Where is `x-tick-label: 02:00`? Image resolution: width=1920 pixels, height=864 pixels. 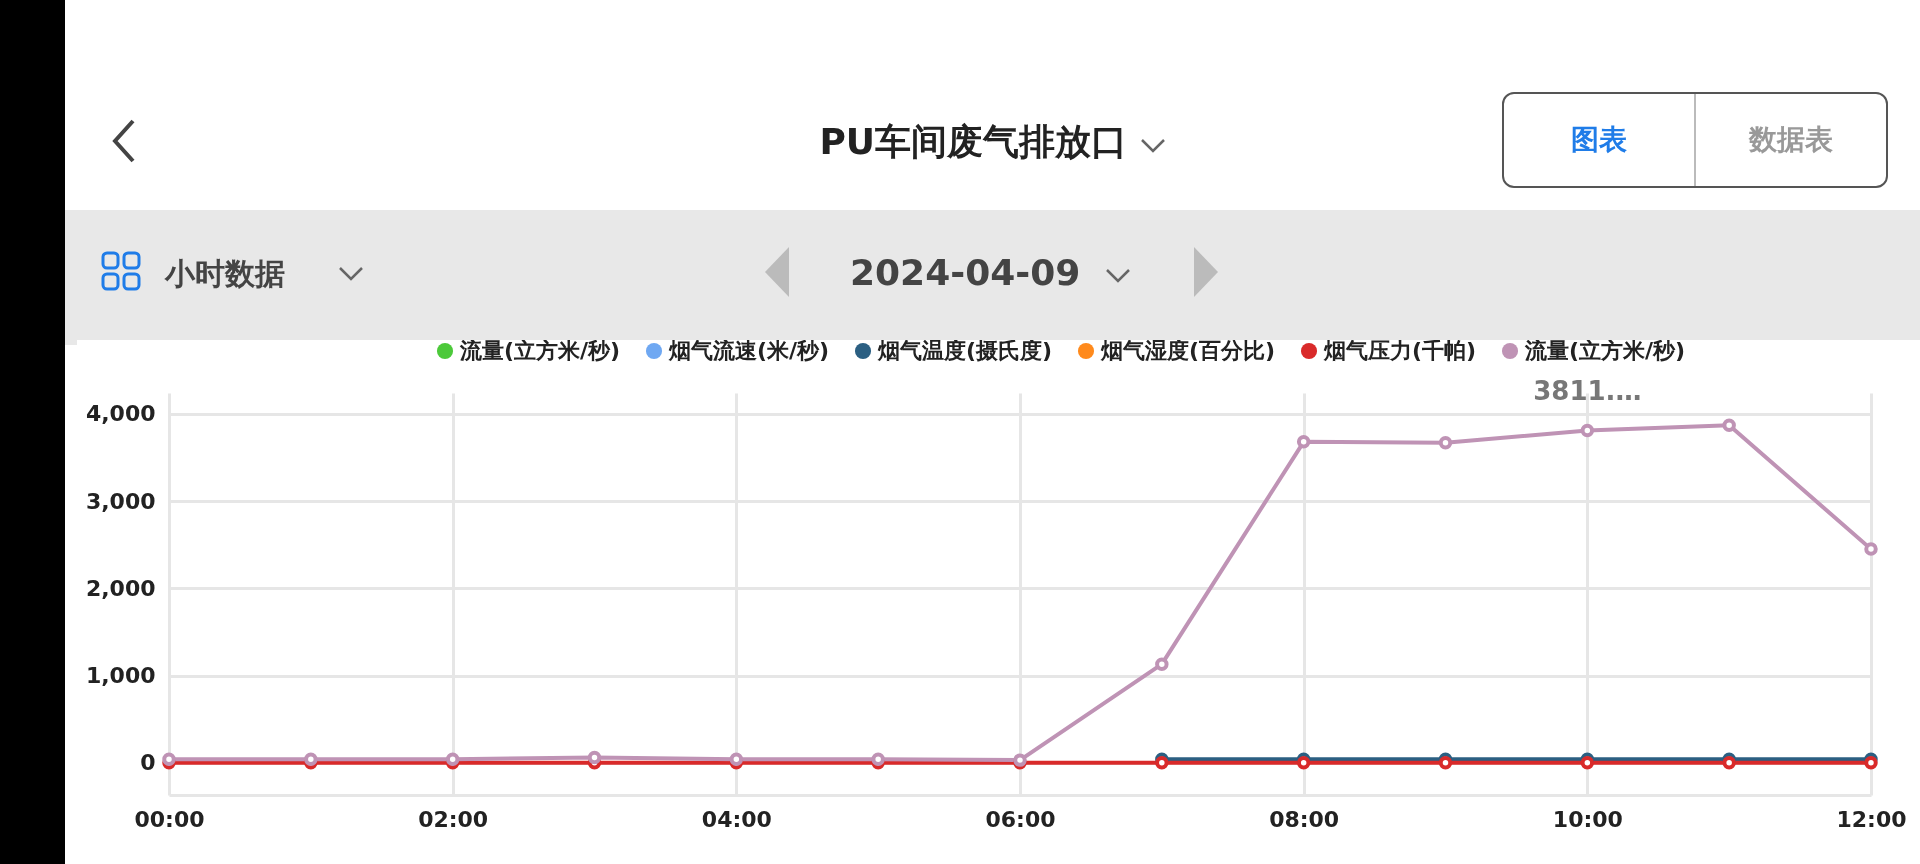 x-tick-label: 02:00 is located at coordinates (453, 819).